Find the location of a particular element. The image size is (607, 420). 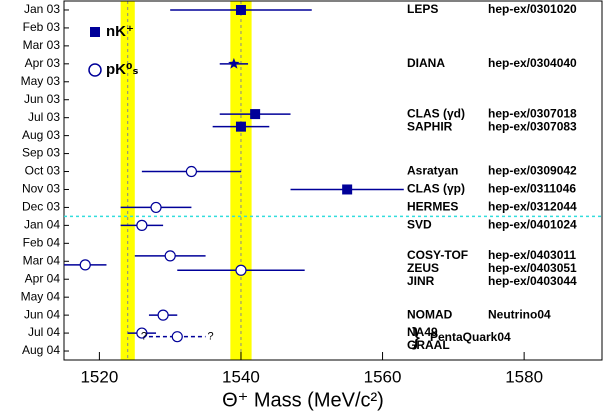

reference: hep-ex/0301020 is located at coordinates (532, 9).